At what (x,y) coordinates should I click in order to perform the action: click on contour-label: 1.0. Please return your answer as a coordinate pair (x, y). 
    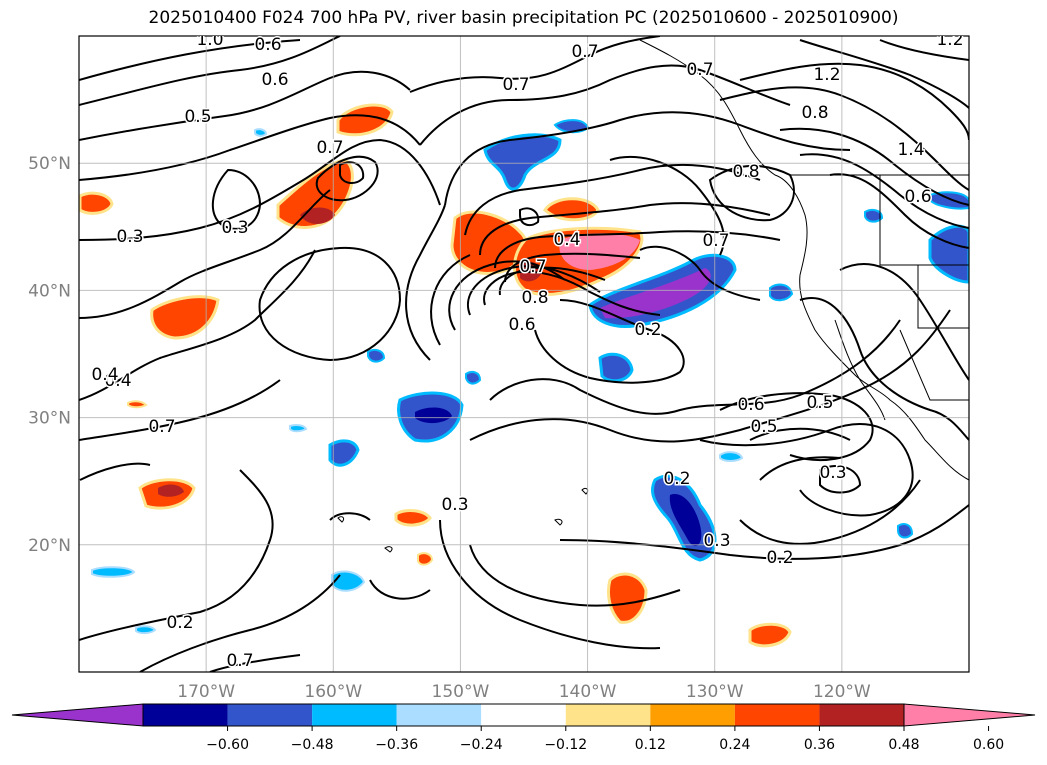
    Looking at the image, I should click on (209, 40).